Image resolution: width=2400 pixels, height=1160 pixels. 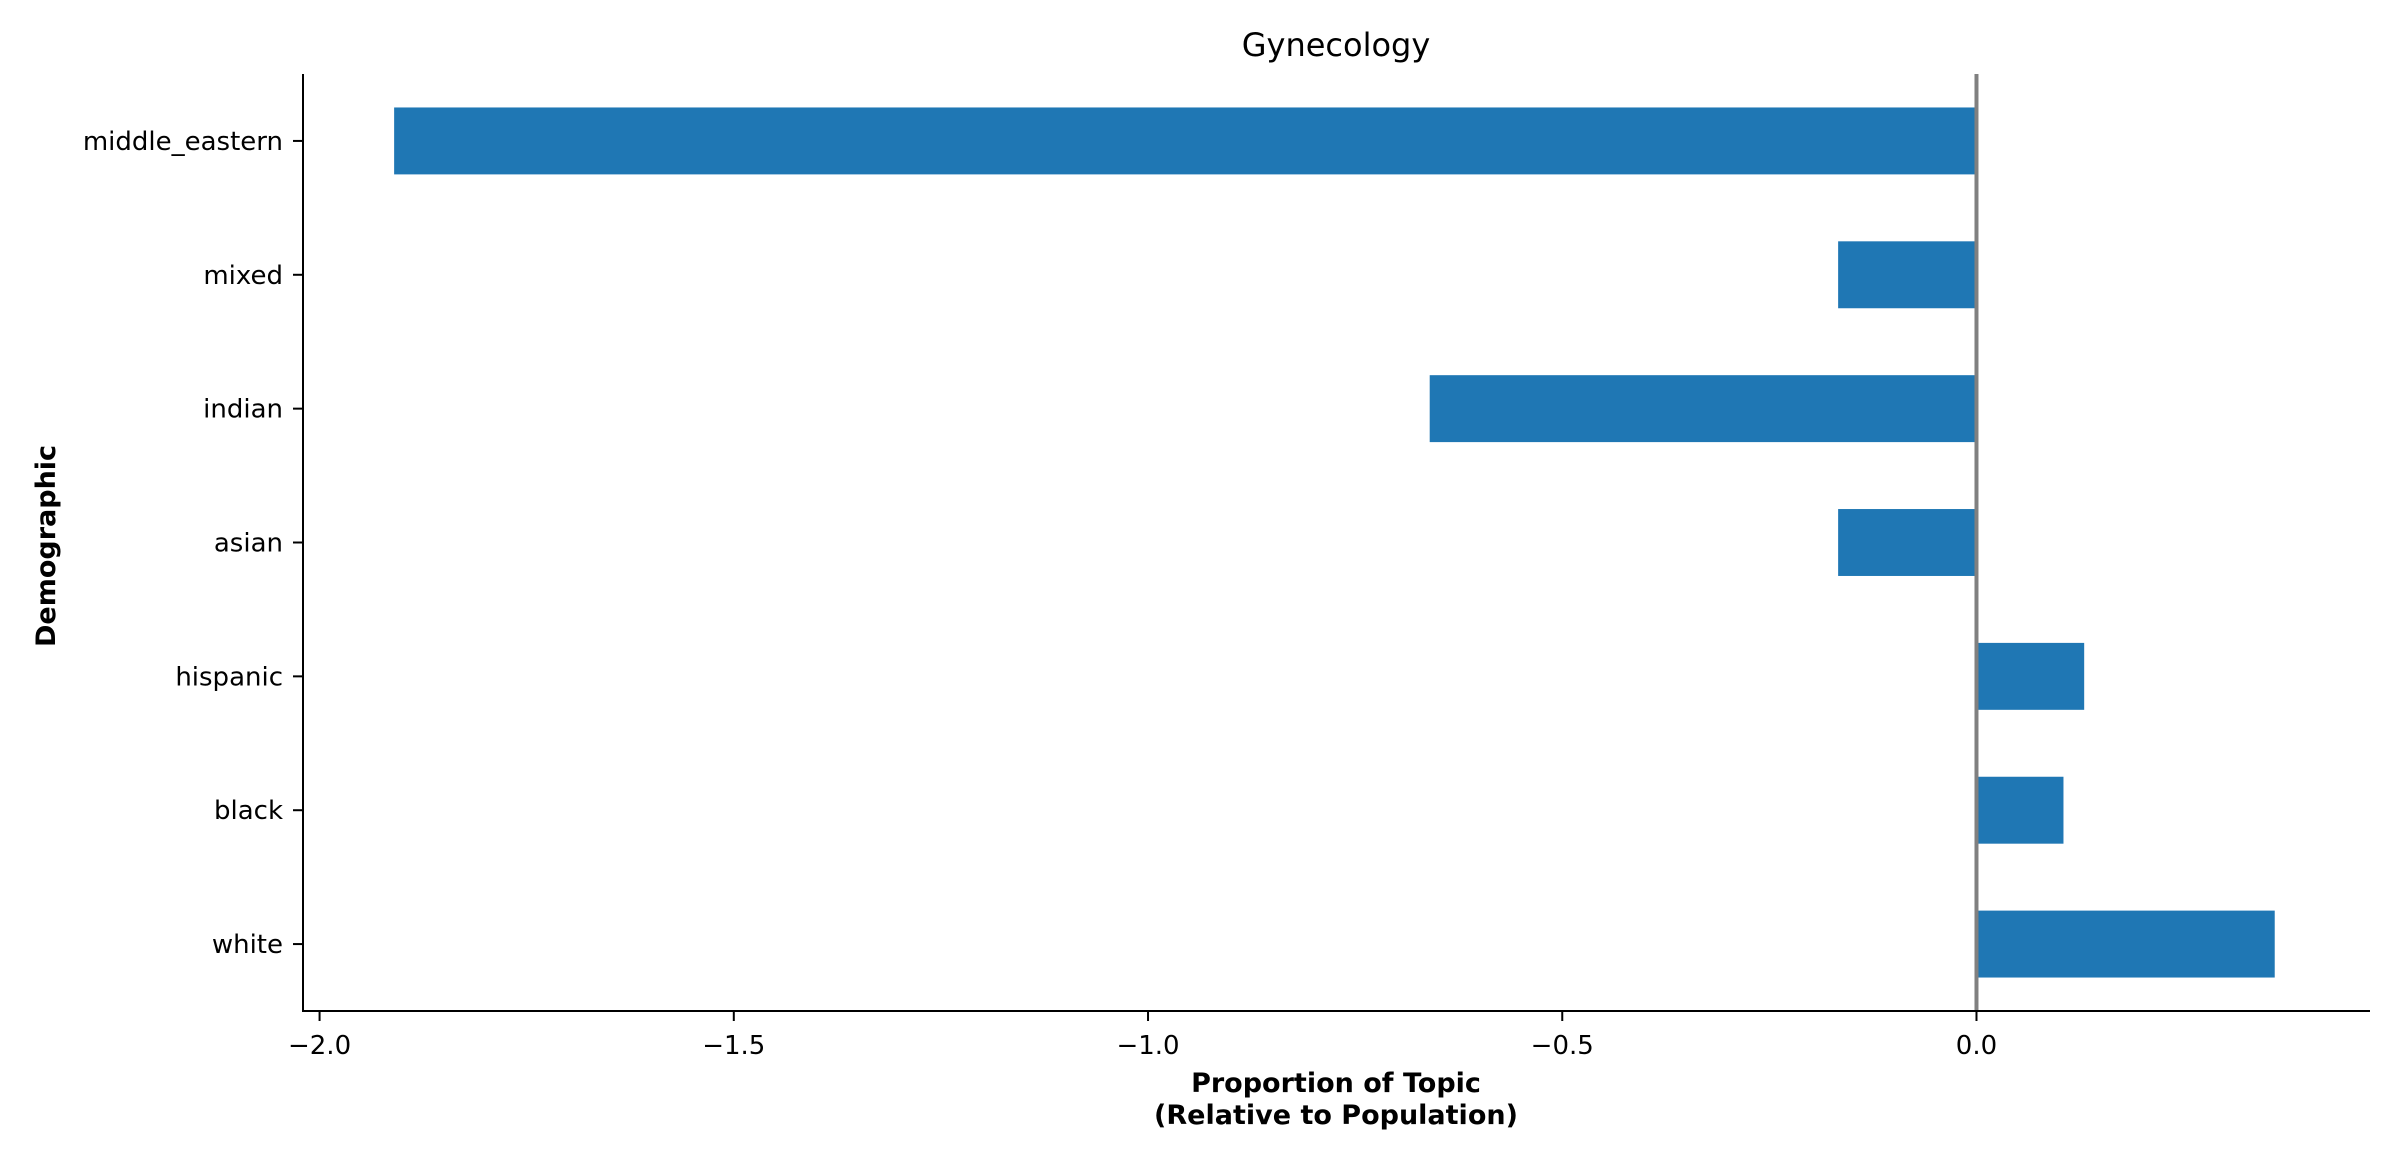 What do you see at coordinates (2020, 810) in the screenshot?
I see `bar-black` at bounding box center [2020, 810].